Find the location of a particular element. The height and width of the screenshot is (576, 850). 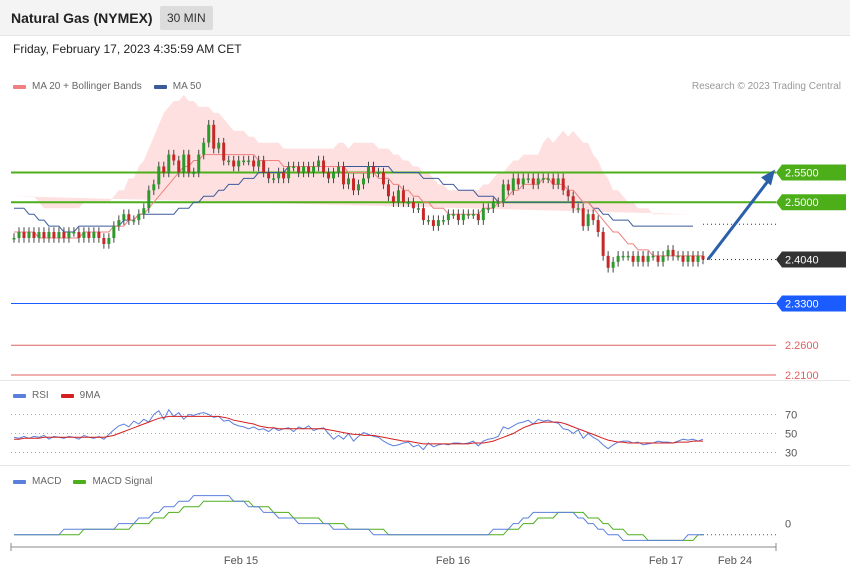

legend-macd-signal: MACD Signal is located at coordinates (112, 481).